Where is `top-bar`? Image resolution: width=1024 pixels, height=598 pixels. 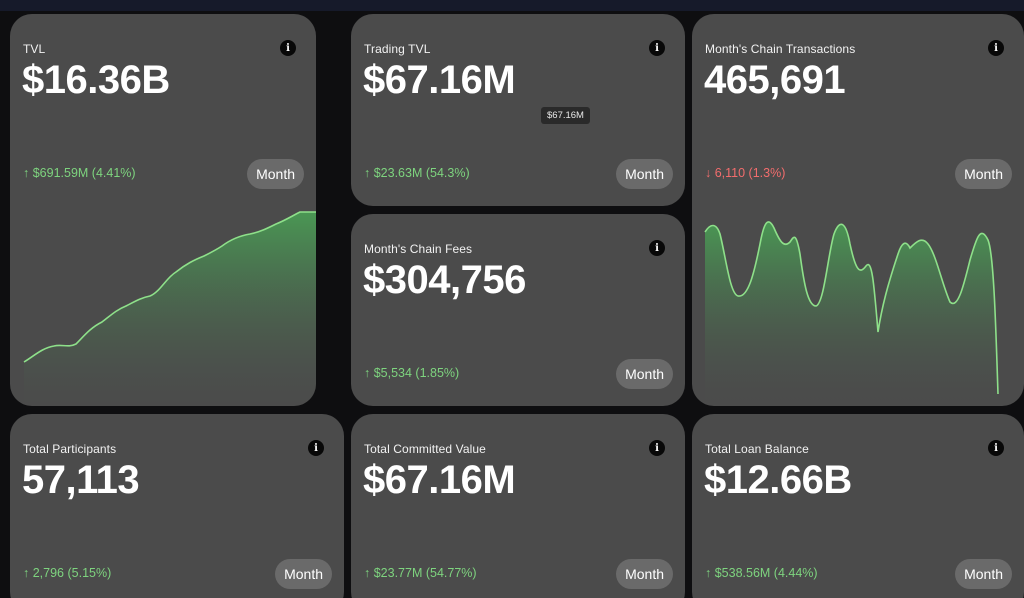
top-bar is located at coordinates (512, 5).